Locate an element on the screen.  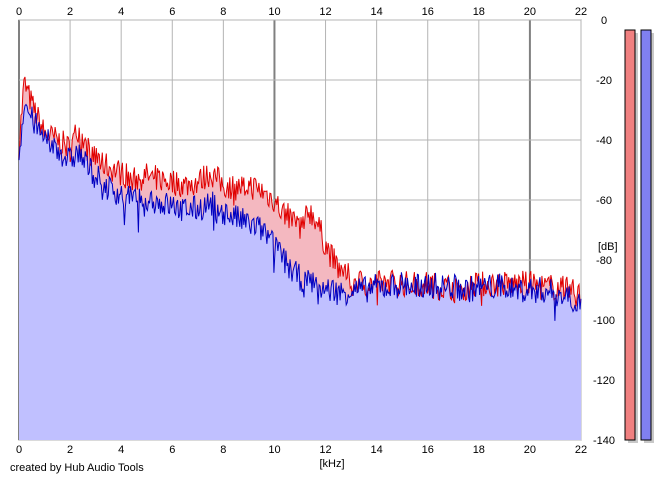
x-tick-top: 22 is located at coordinates (581, 12).